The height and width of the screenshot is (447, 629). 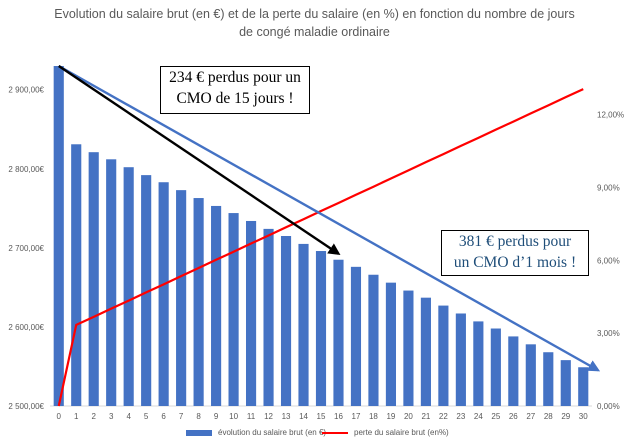 What do you see at coordinates (303, 416) in the screenshot?
I see `x-tick-label: 14` at bounding box center [303, 416].